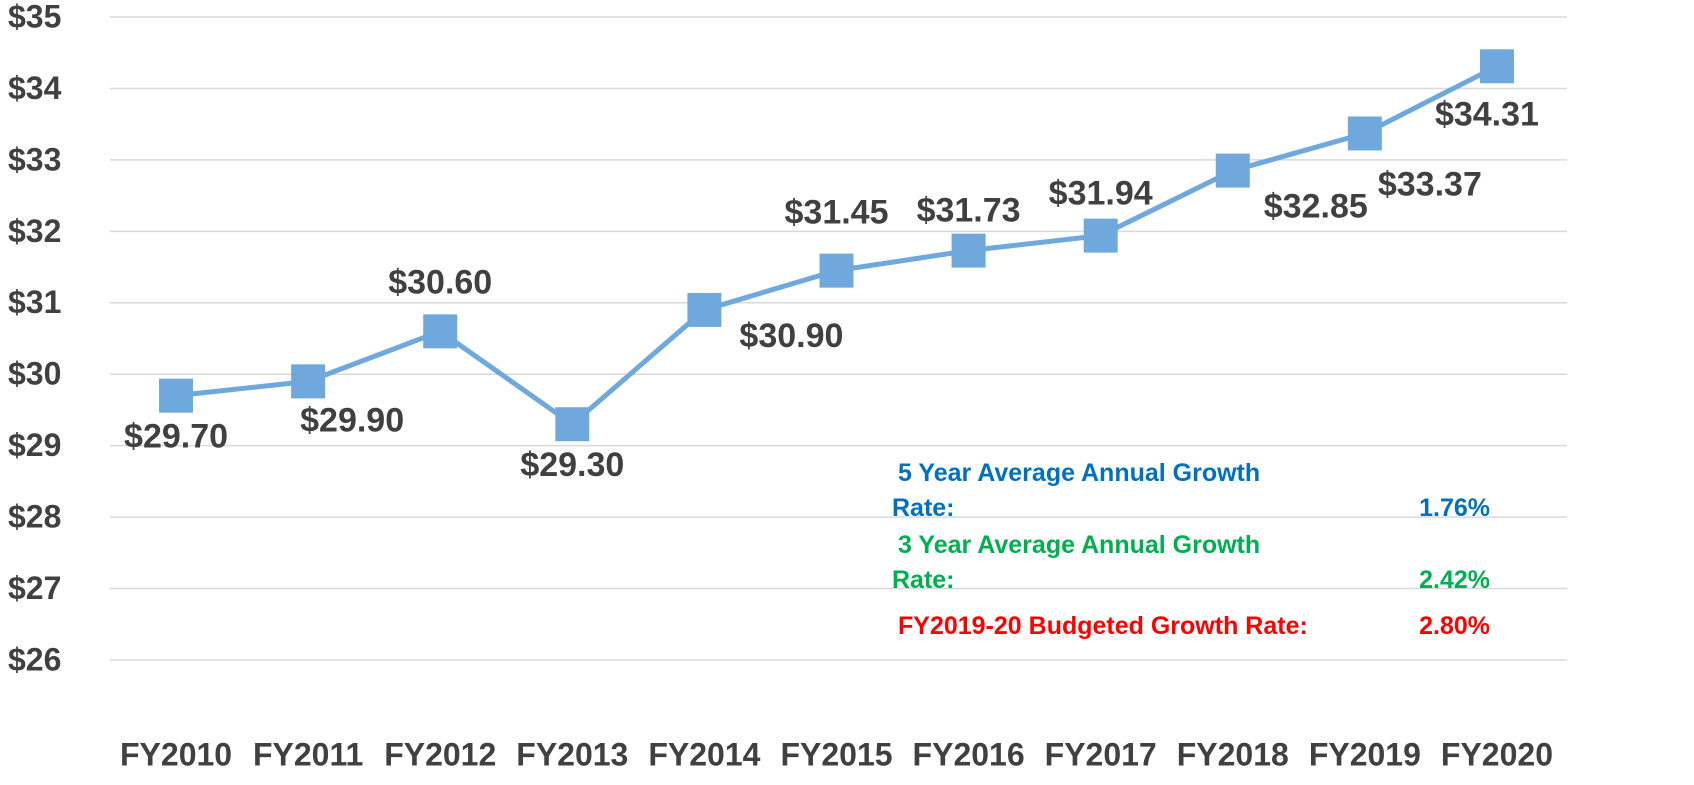  I want to click on x-tick-label: FY2020, so click(1497, 754).